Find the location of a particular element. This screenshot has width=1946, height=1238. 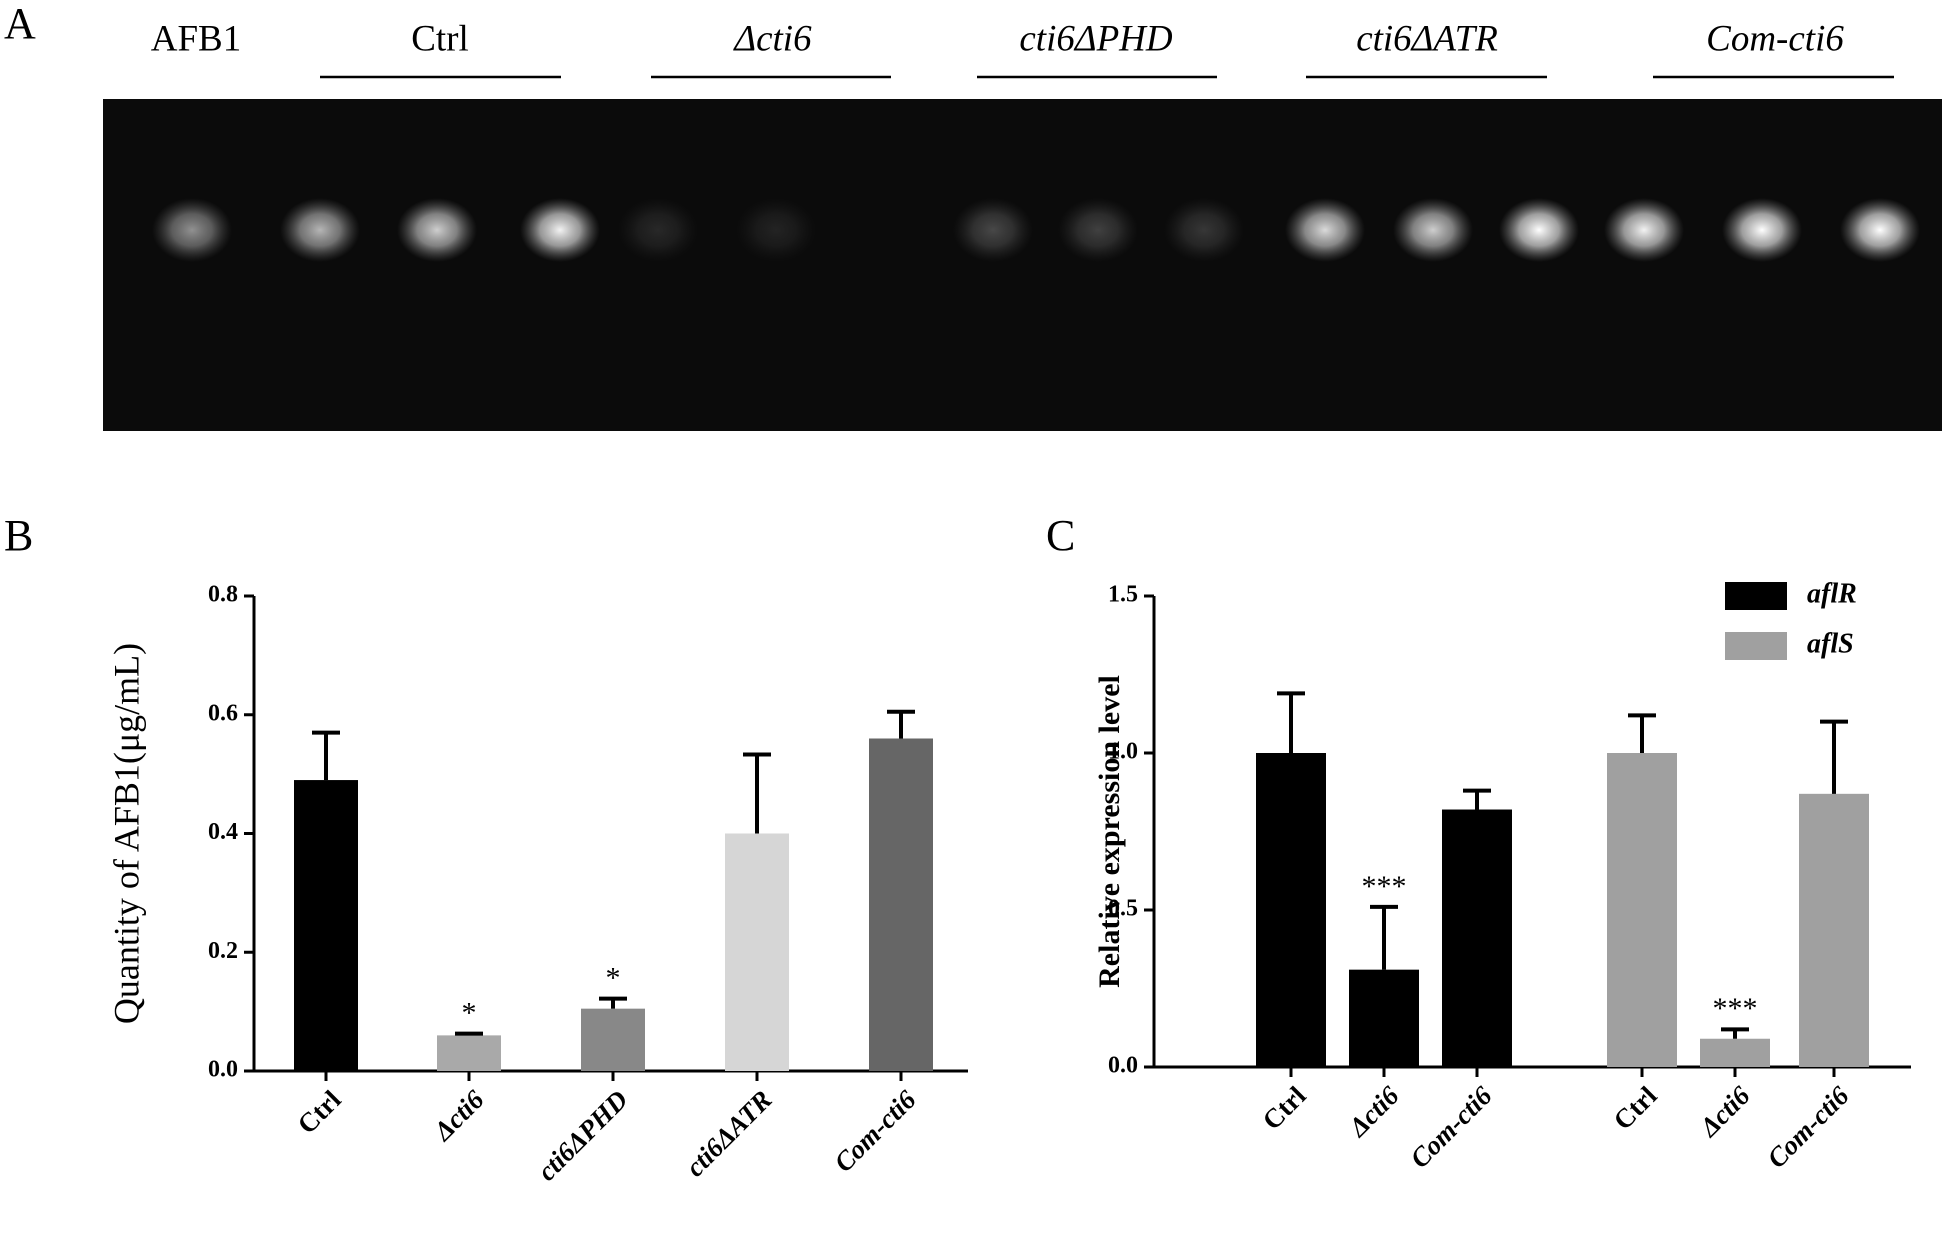

panel-label: C is located at coordinates (1060, 535).